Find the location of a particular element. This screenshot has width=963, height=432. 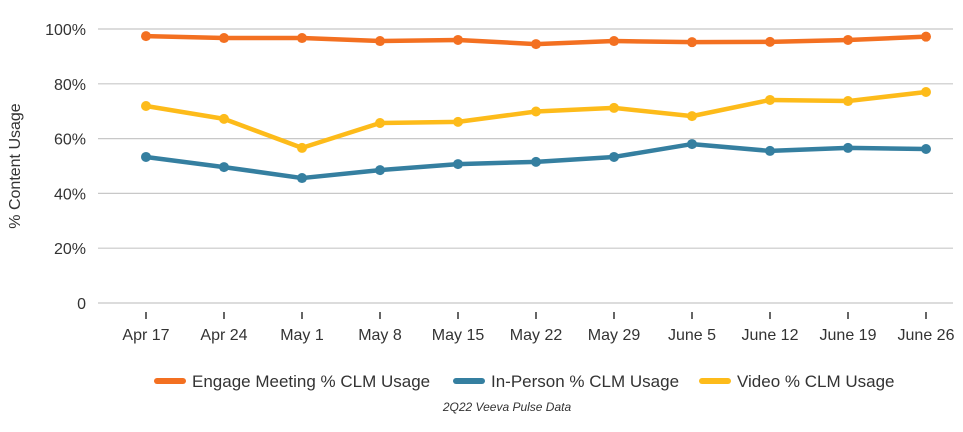

legend-item: Video % CLM Usage is located at coordinates (797, 381).